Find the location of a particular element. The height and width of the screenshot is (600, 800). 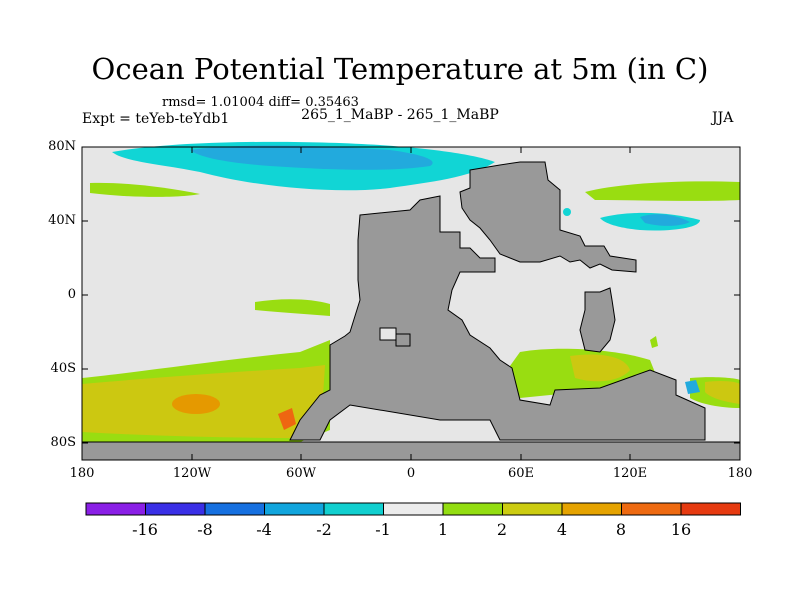

south-pacific-east-warm is located at coordinates (722, 392).